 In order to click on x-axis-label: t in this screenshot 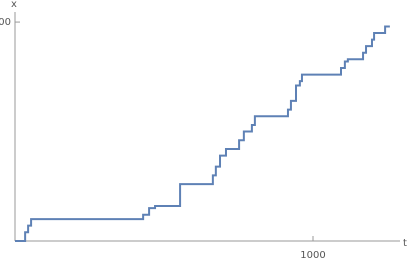, I will do `click(405, 243)`.